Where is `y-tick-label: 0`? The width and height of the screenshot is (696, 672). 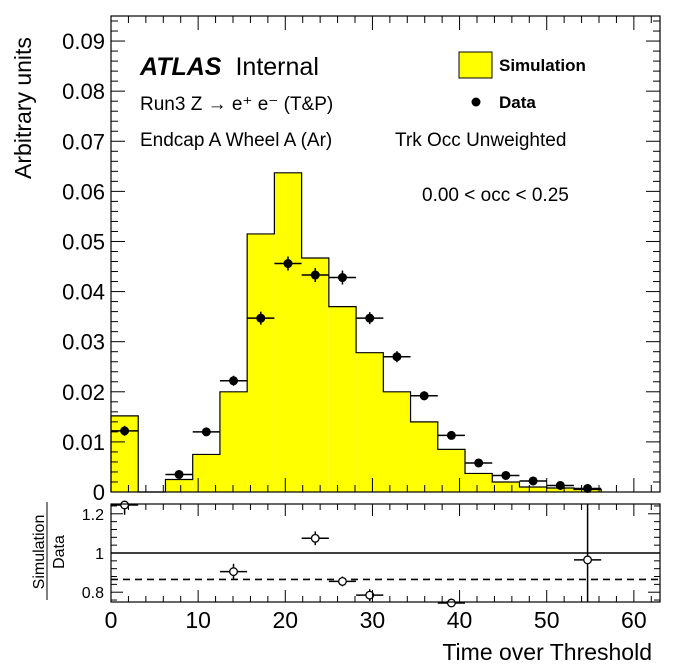
y-tick-label: 0 is located at coordinates (99, 492).